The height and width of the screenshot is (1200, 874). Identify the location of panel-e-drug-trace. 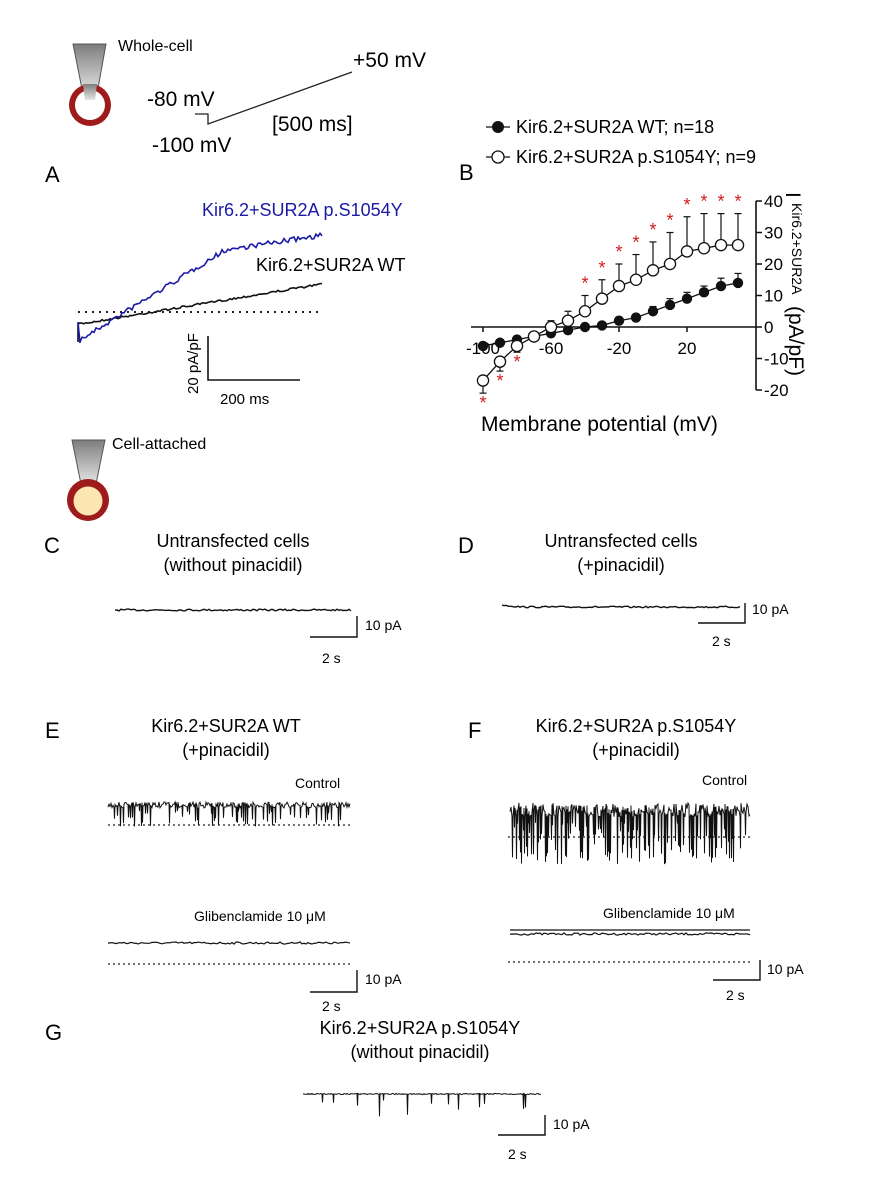
(229, 943).